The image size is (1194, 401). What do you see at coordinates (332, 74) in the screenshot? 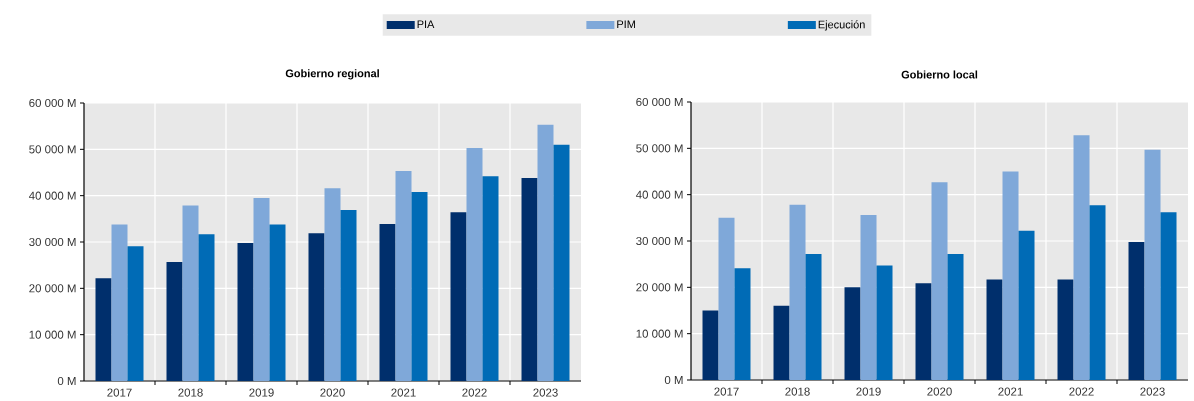
I see `chart-title: Gobierno regional` at bounding box center [332, 74].